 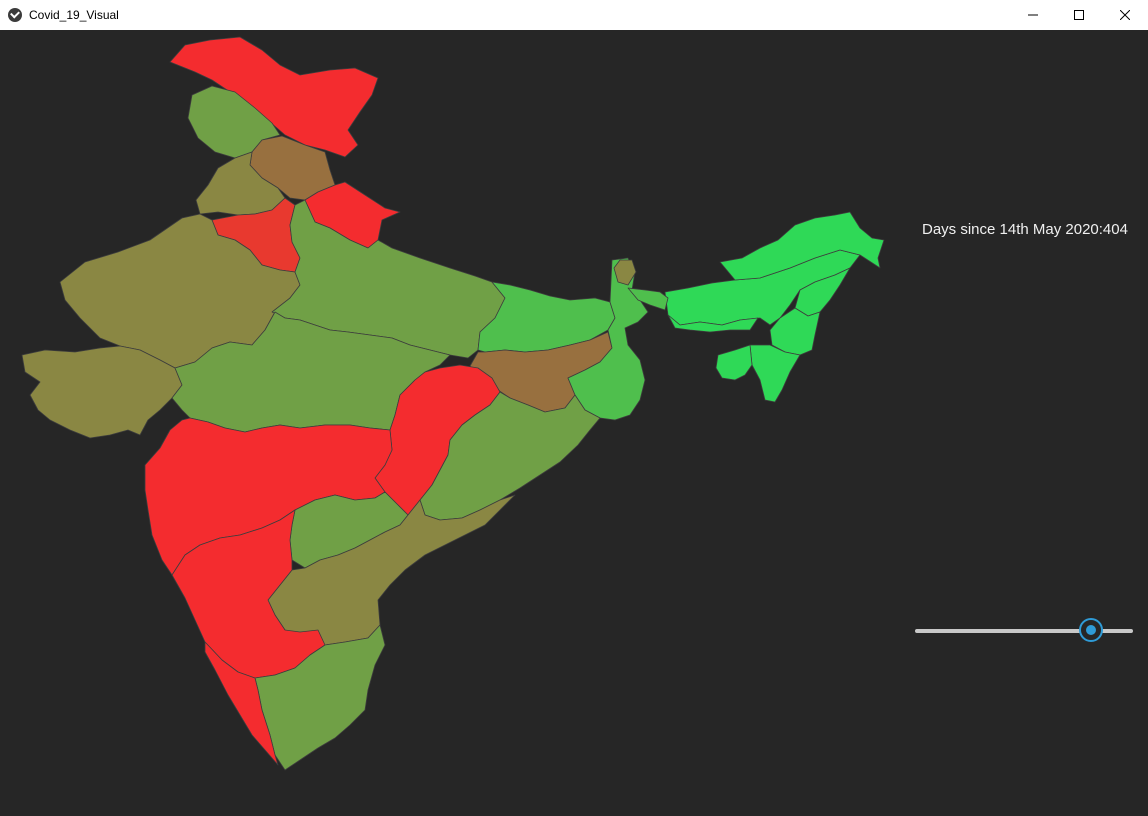 I want to click on state-kerala, so click(x=241, y=703).